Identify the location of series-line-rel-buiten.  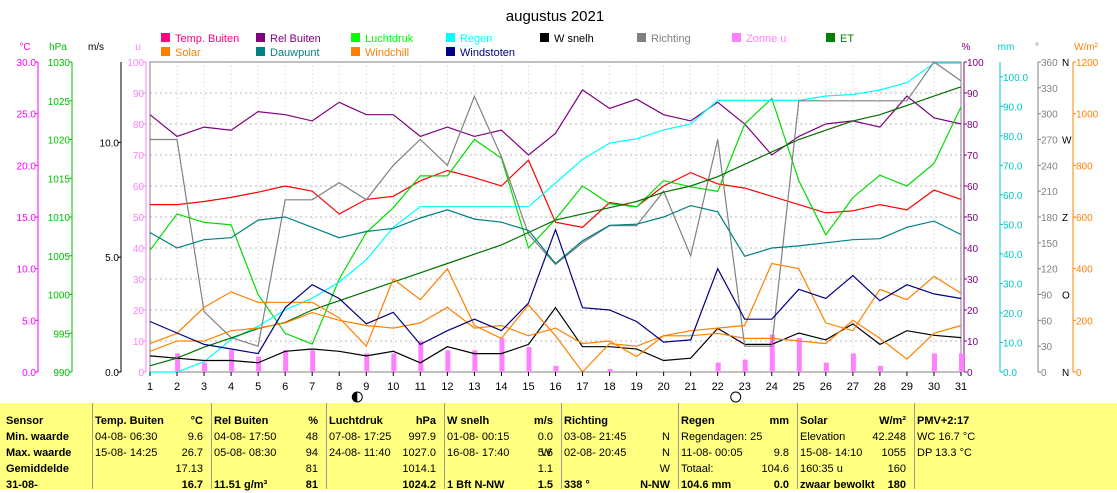
(555, 122).